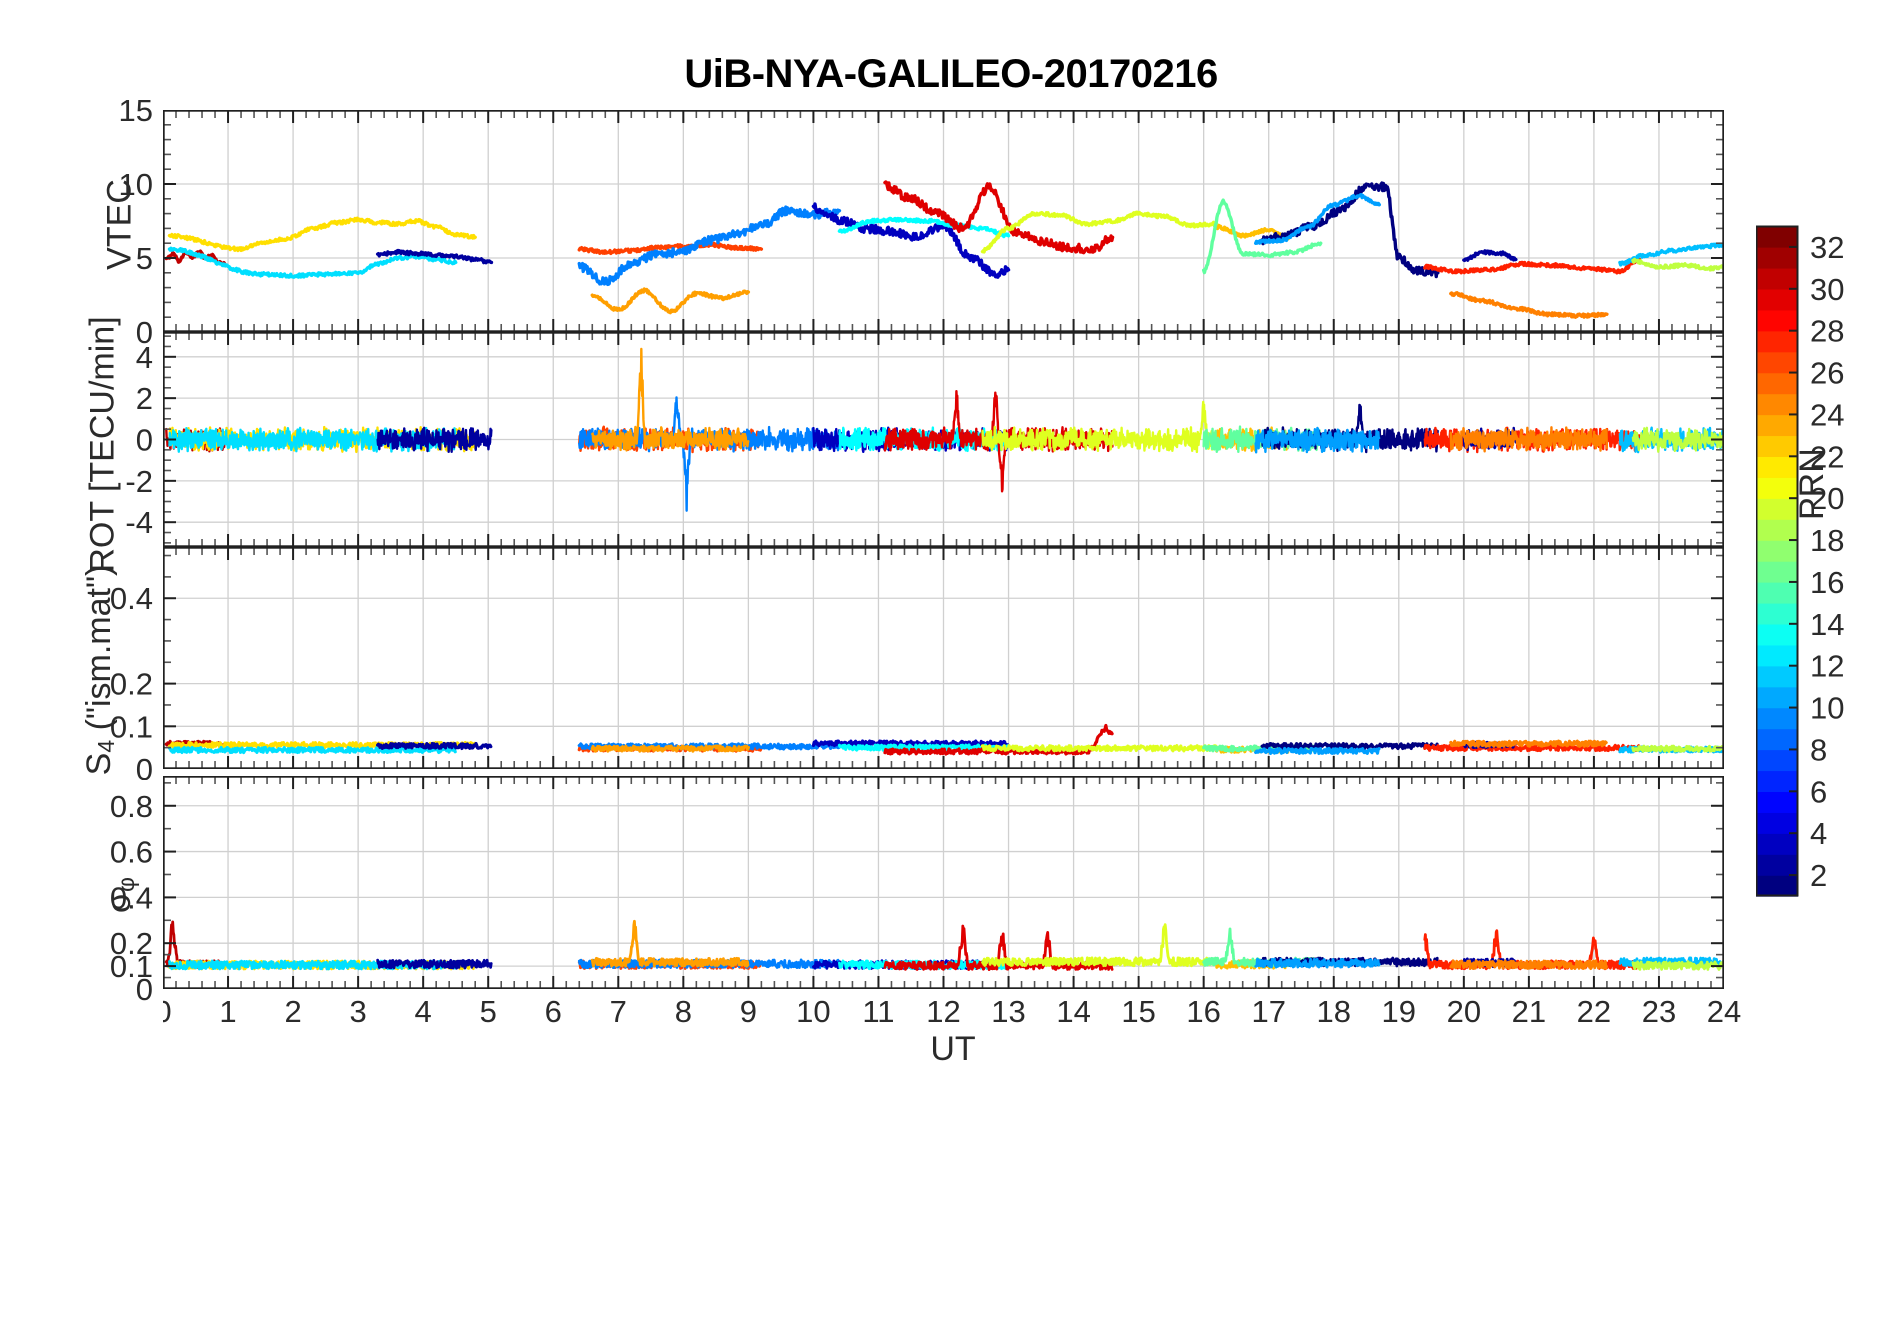 The width and height of the screenshot is (1902, 1330). I want to click on s4-axes, so click(943, 658).